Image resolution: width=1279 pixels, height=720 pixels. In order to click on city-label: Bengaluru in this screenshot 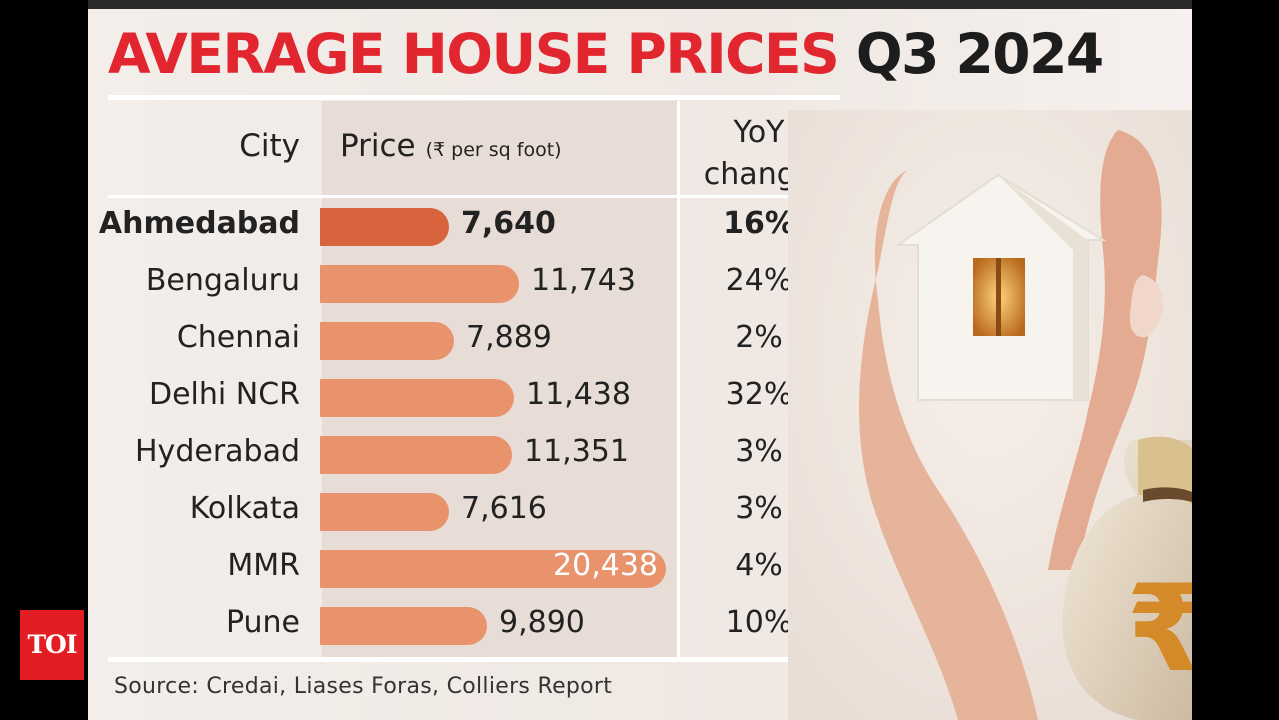, I will do `click(222, 280)`.